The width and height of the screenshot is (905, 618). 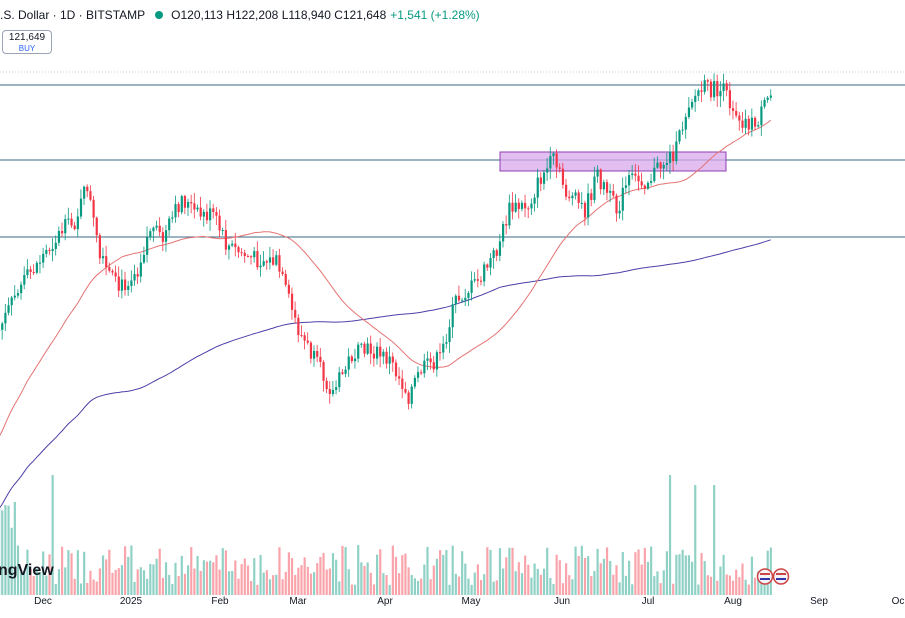 I want to click on high-value: H122,208, so click(x=252, y=15).